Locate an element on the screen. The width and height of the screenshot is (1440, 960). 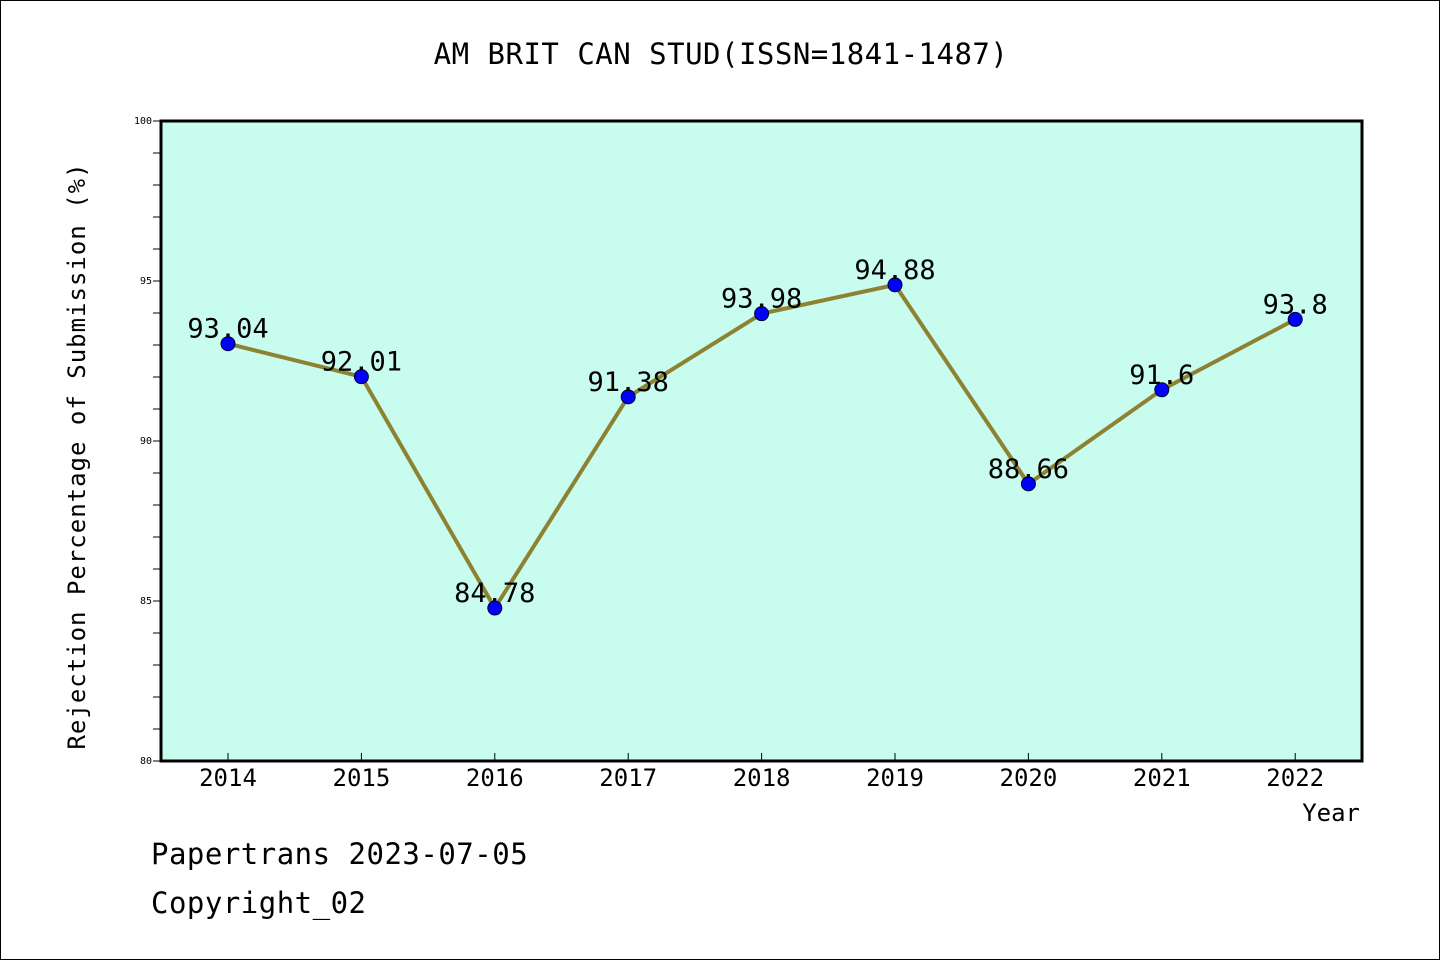
data-label: 88.66 is located at coordinates (1028, 469).